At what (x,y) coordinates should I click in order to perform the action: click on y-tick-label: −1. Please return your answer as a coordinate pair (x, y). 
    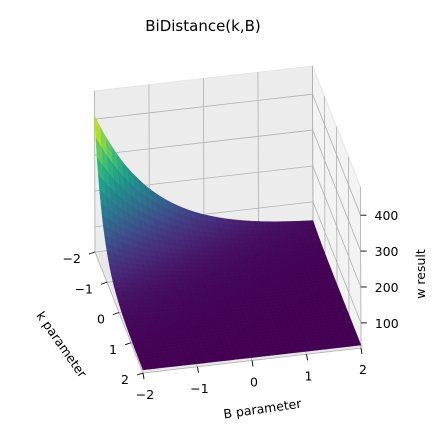
    Looking at the image, I should click on (199, 388).